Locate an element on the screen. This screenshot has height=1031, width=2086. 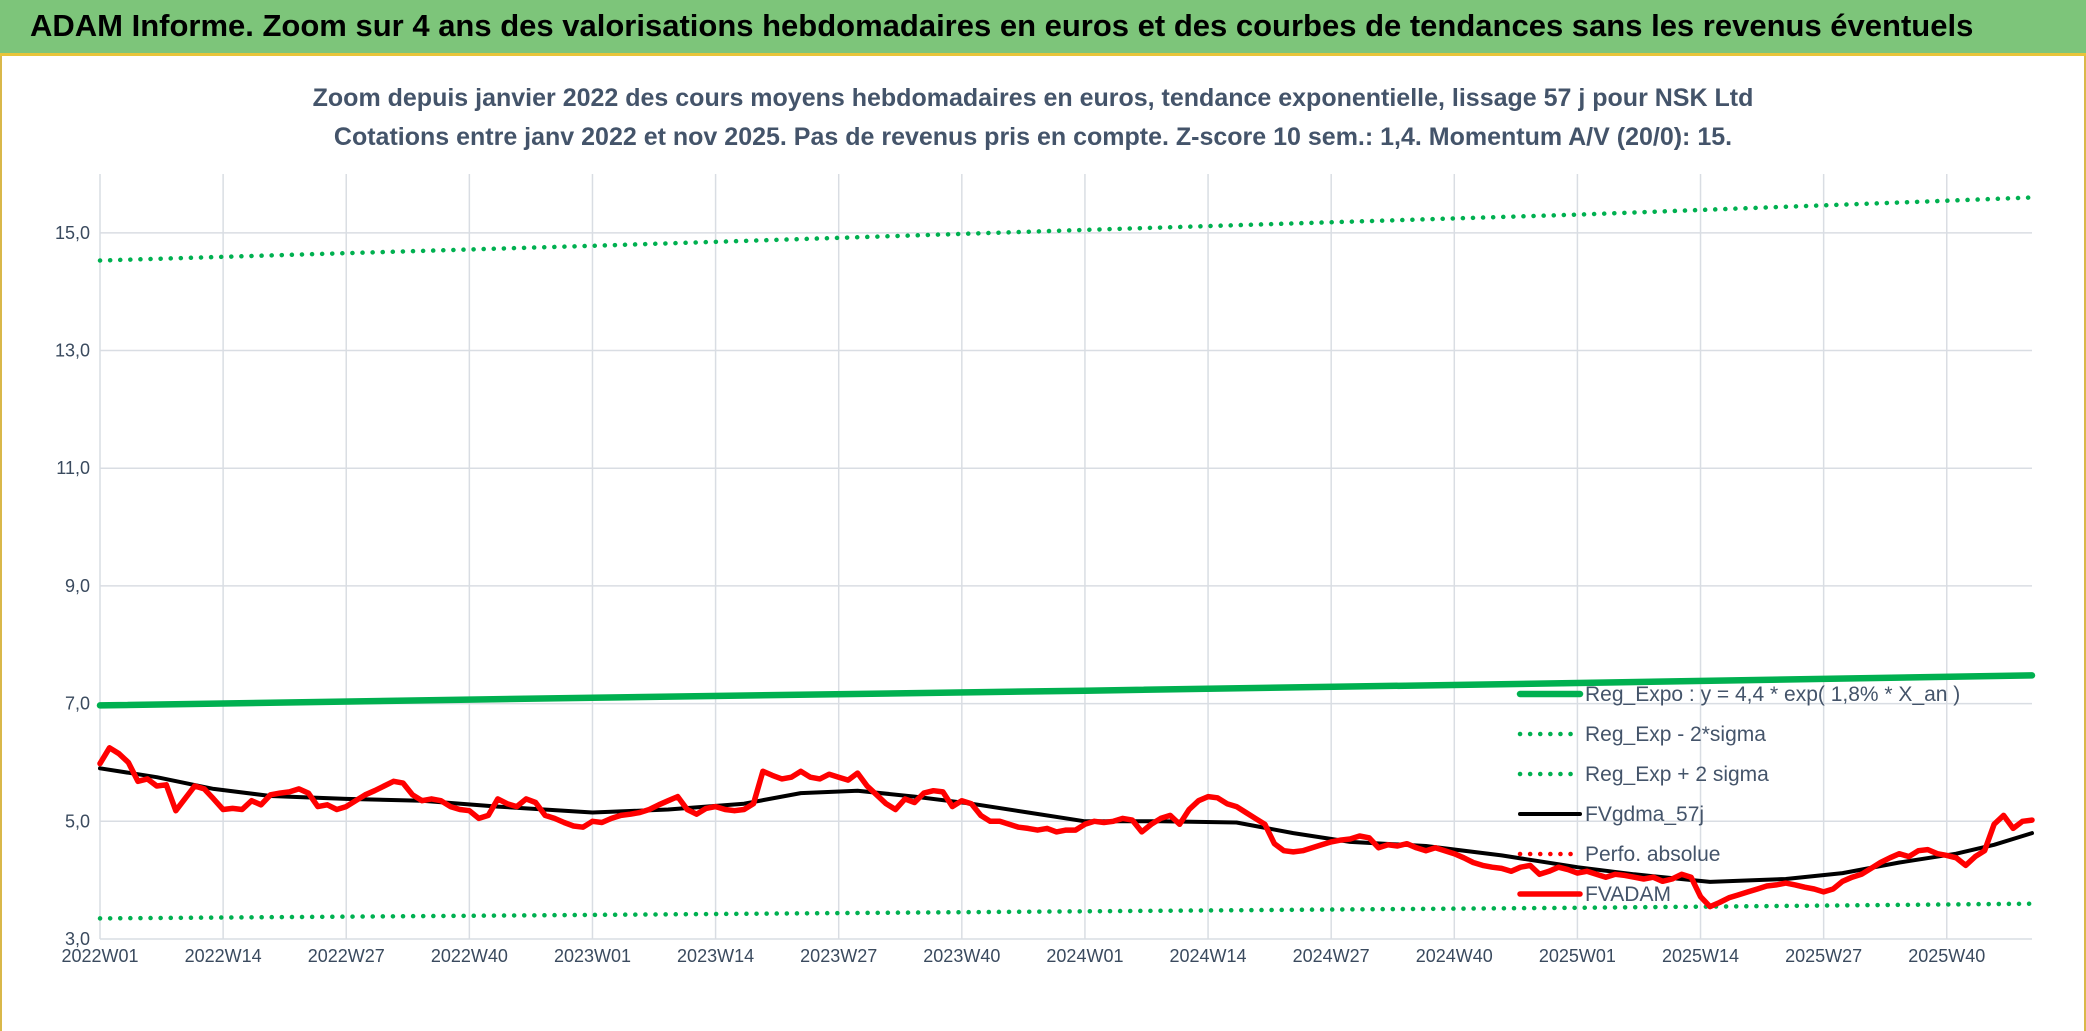
x-tick-label: 2022W14 is located at coordinates (223, 956).